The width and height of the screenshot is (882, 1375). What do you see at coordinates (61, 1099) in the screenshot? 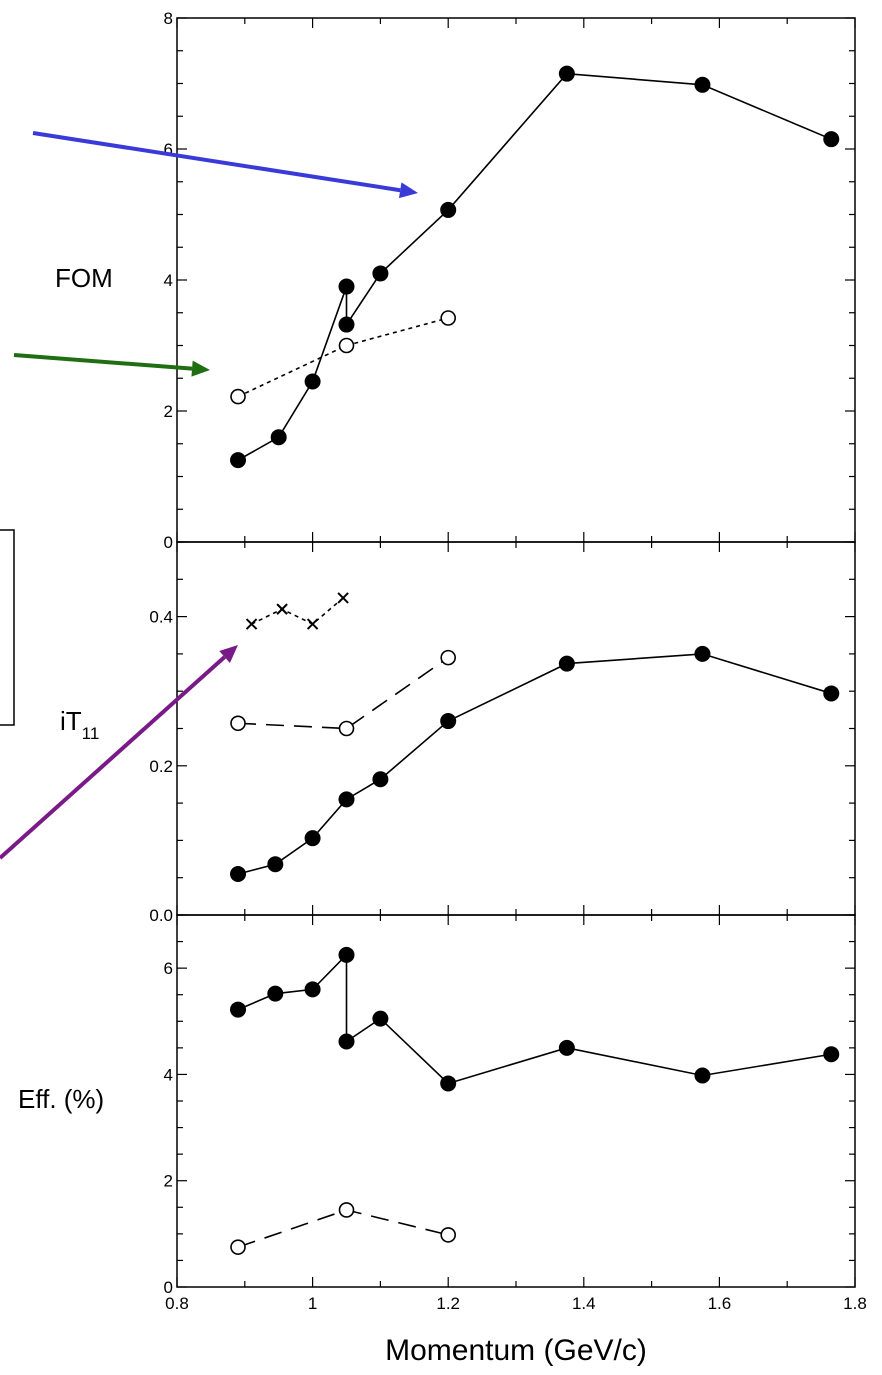
I see `y-axis-label: Eff. (%)` at bounding box center [61, 1099].